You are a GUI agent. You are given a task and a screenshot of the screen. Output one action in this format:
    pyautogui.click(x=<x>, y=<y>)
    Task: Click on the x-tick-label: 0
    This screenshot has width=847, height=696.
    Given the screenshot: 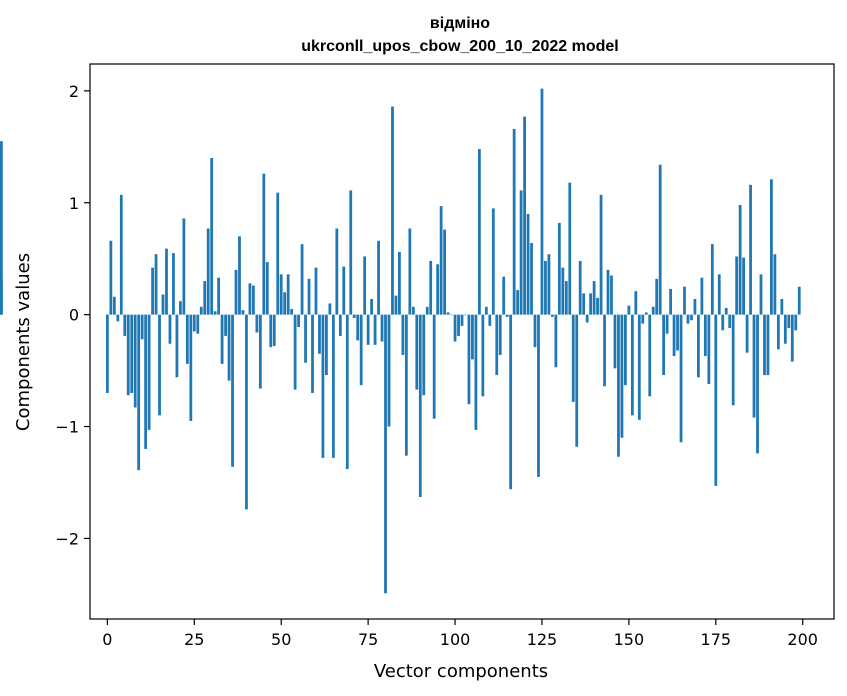 What is the action you would take?
    pyautogui.click(x=107, y=639)
    